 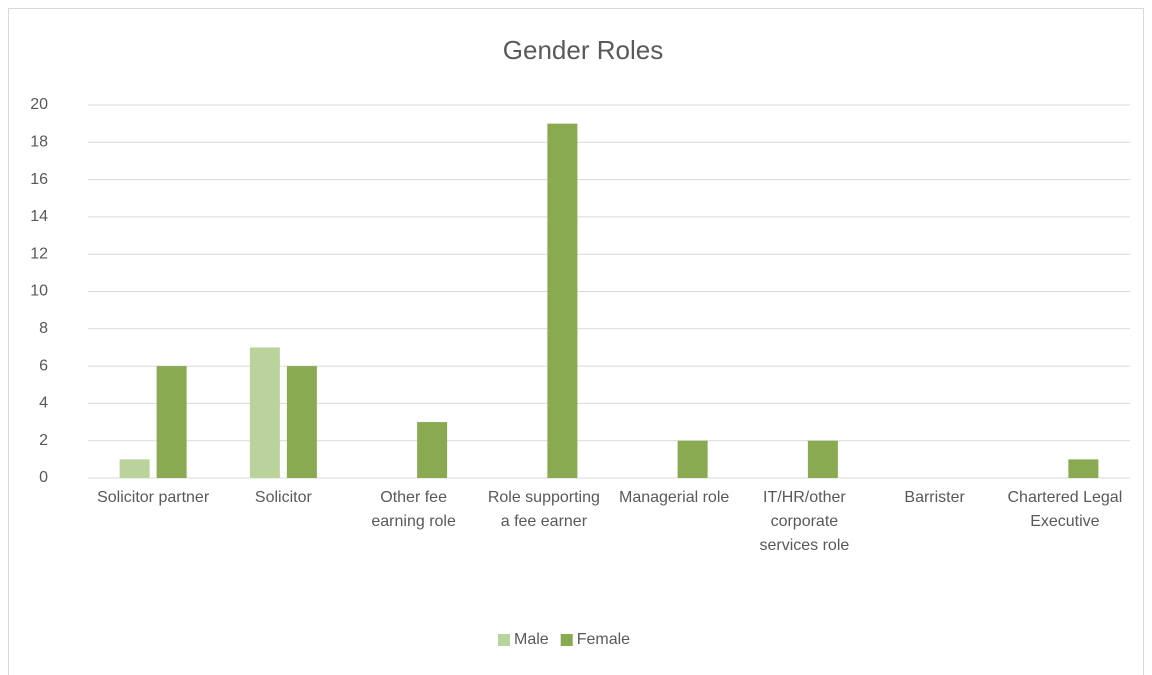 What do you see at coordinates (43, 328) in the screenshot?
I see `y-tick-label: 8` at bounding box center [43, 328].